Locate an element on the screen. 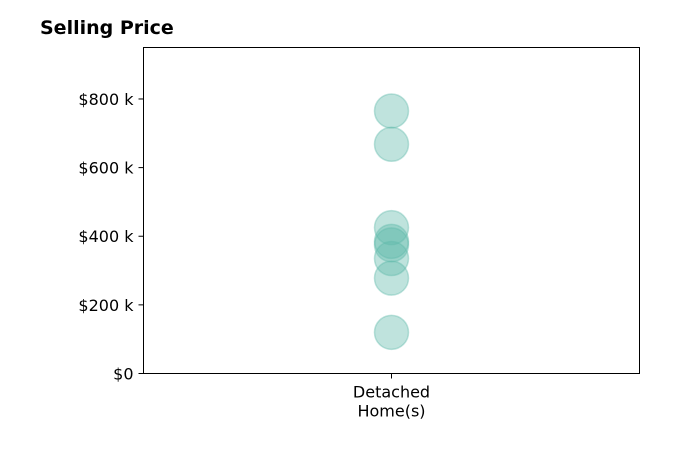 The height and width of the screenshot is (462, 679). y-axis: $0 $200 k $400 k $600 k $800 k is located at coordinates (111, 237).